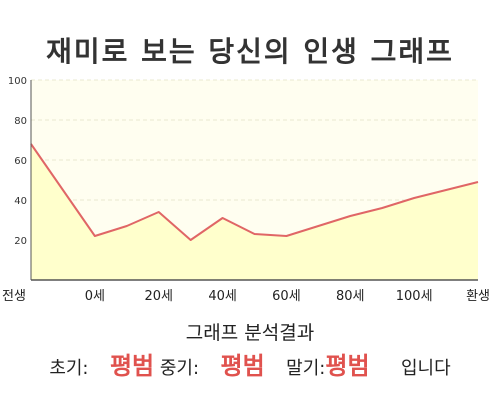 The width and height of the screenshot is (500, 400). What do you see at coordinates (250, 51) in the screenshot?
I see `chart-title: 재미로 보는 당신의 인생 그래프` at bounding box center [250, 51].